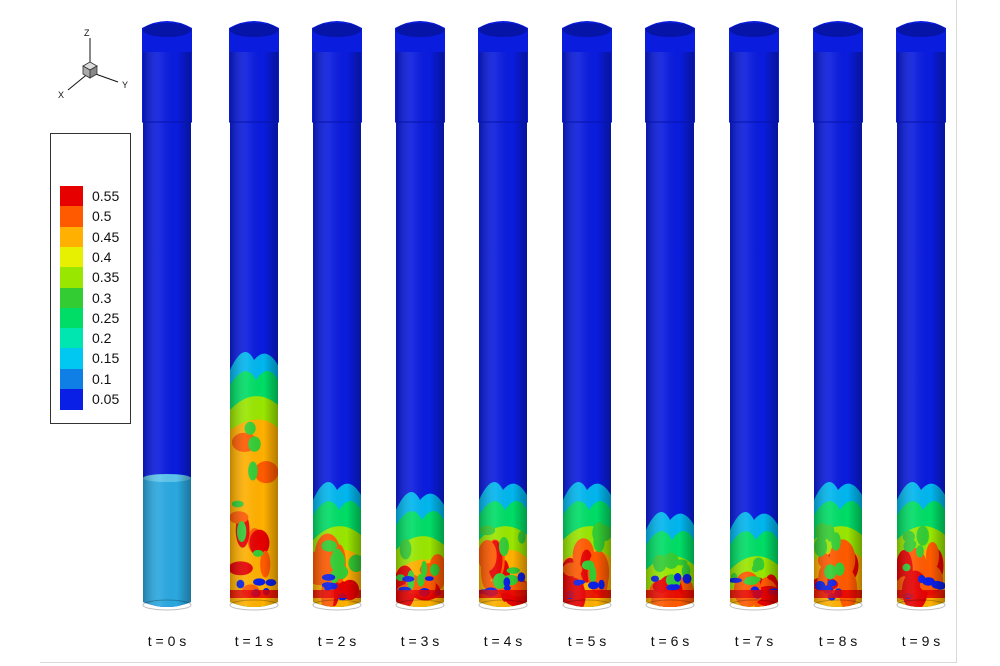  I want to click on legend-value-label: 0.5, so click(102, 216).